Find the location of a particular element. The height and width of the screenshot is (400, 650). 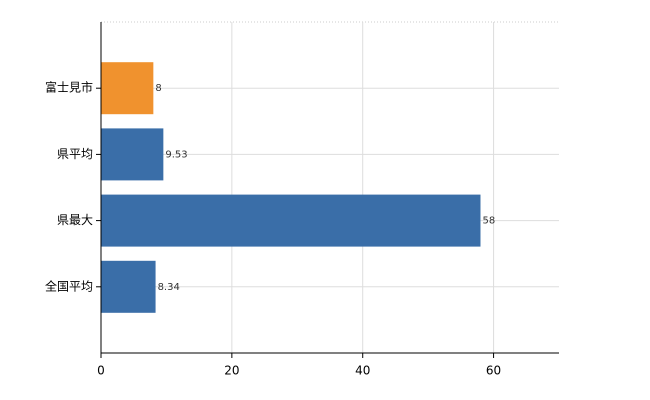

y-tick-label: 全国平均 is located at coordinates (69, 285).